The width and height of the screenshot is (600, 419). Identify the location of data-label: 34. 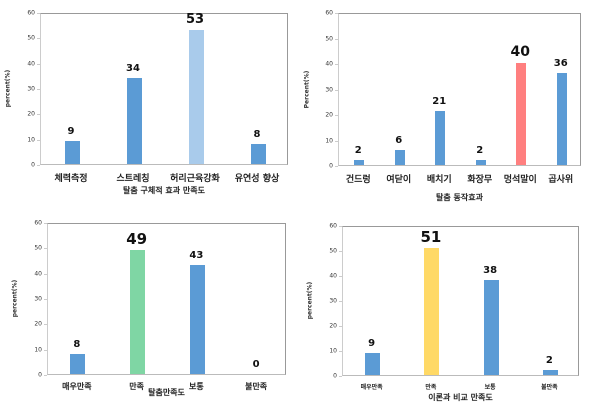
(133, 68).